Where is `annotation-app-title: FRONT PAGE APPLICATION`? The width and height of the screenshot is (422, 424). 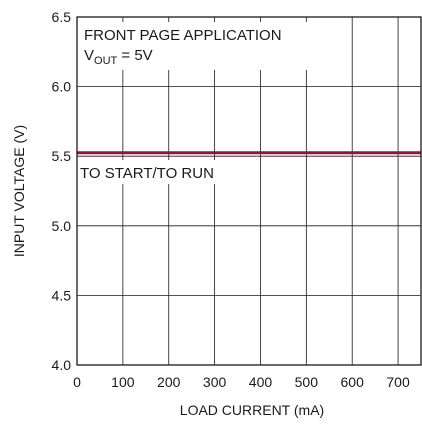 annotation-app-title: FRONT PAGE APPLICATION is located at coordinates (183, 35).